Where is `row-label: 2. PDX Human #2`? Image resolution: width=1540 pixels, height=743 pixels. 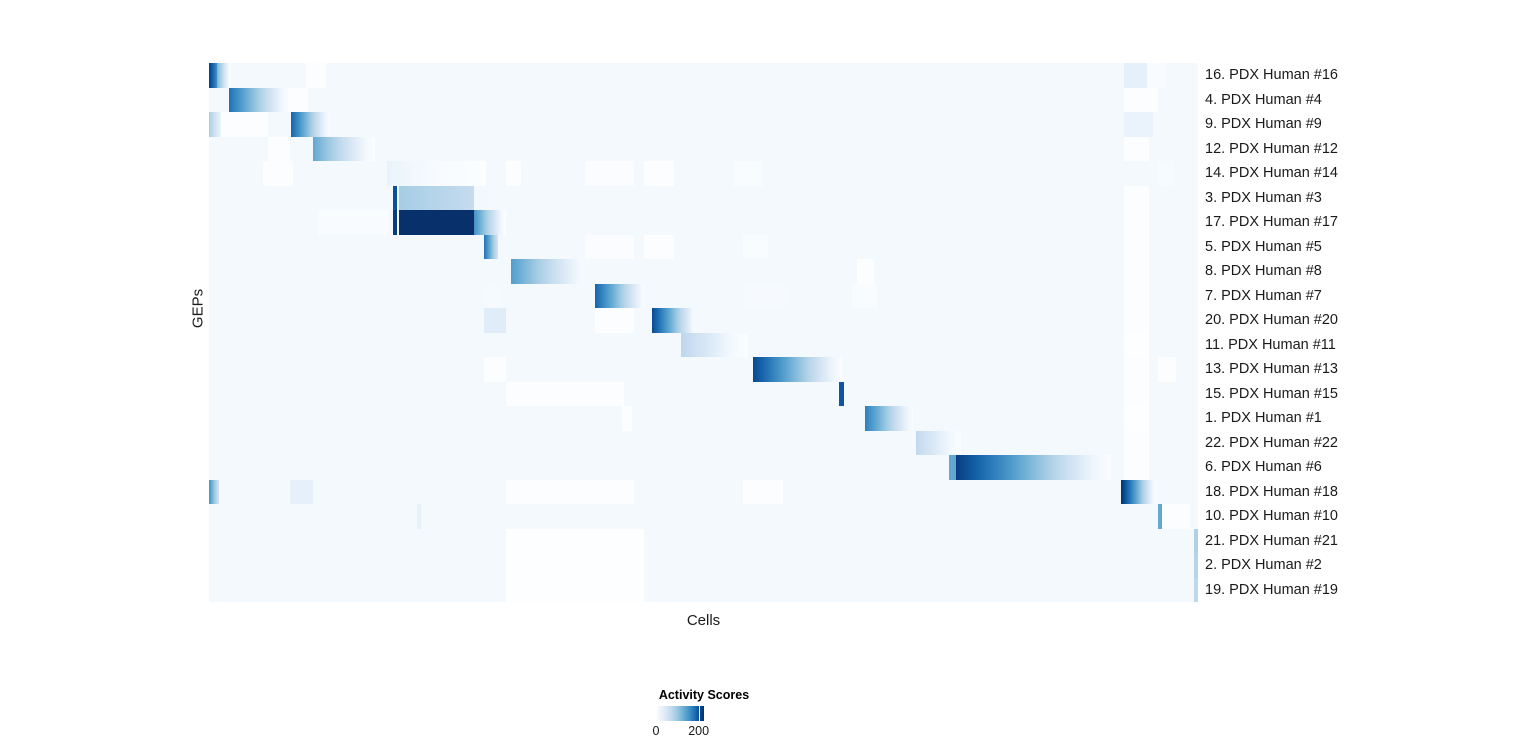 row-label: 2. PDX Human #2 is located at coordinates (1263, 565).